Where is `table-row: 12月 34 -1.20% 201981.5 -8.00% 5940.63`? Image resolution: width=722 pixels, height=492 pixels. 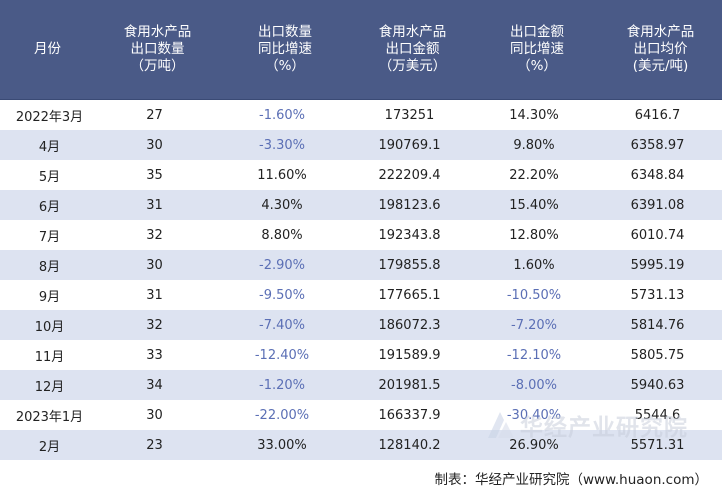
table-row: 12月 34 -1.20% 201981.5 -8.00% 5940.63 is located at coordinates (361, 385).